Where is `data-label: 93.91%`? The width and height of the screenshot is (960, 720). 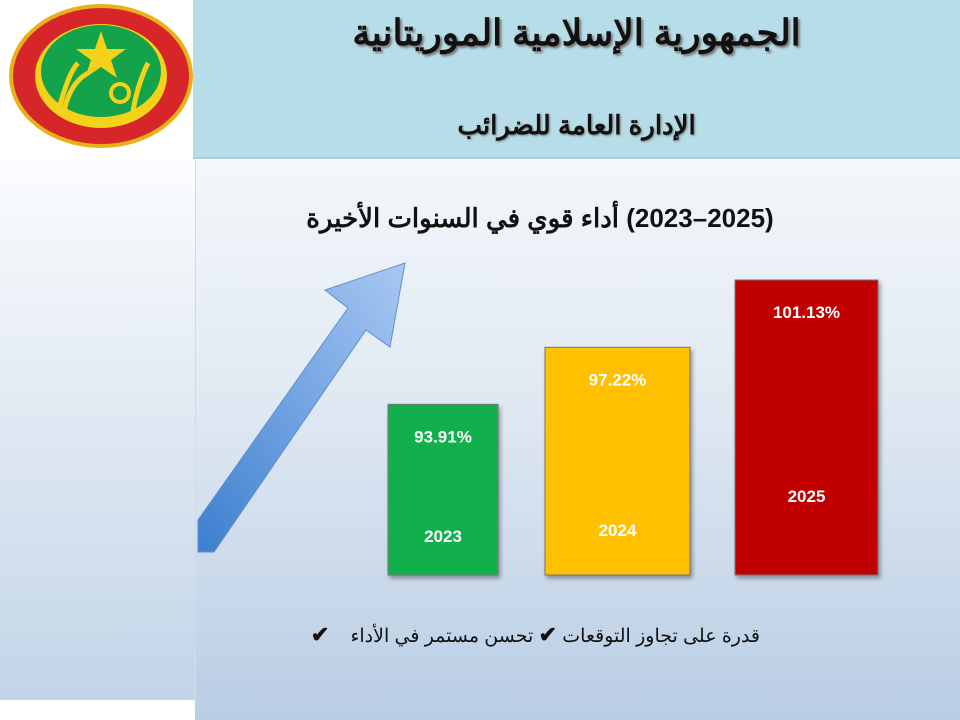 data-label: 93.91% is located at coordinates (443, 436).